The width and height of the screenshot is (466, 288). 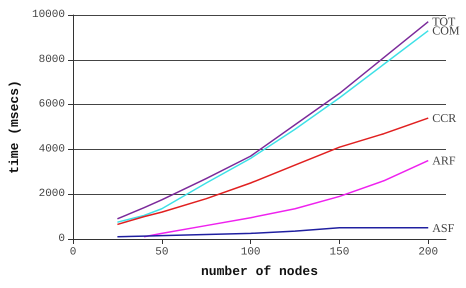 I want to click on y-tick-label: 10000, so click(x=48, y=15).